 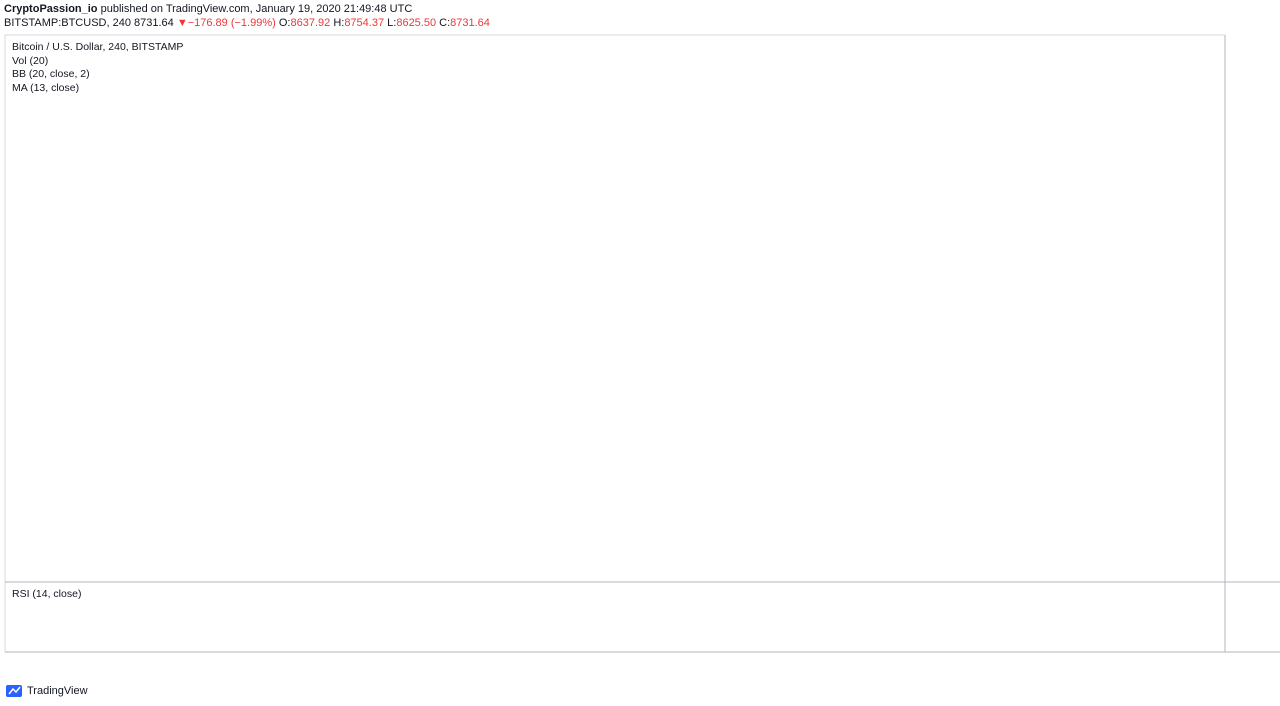 I want to click on l-label: L:, so click(x=392, y=23).